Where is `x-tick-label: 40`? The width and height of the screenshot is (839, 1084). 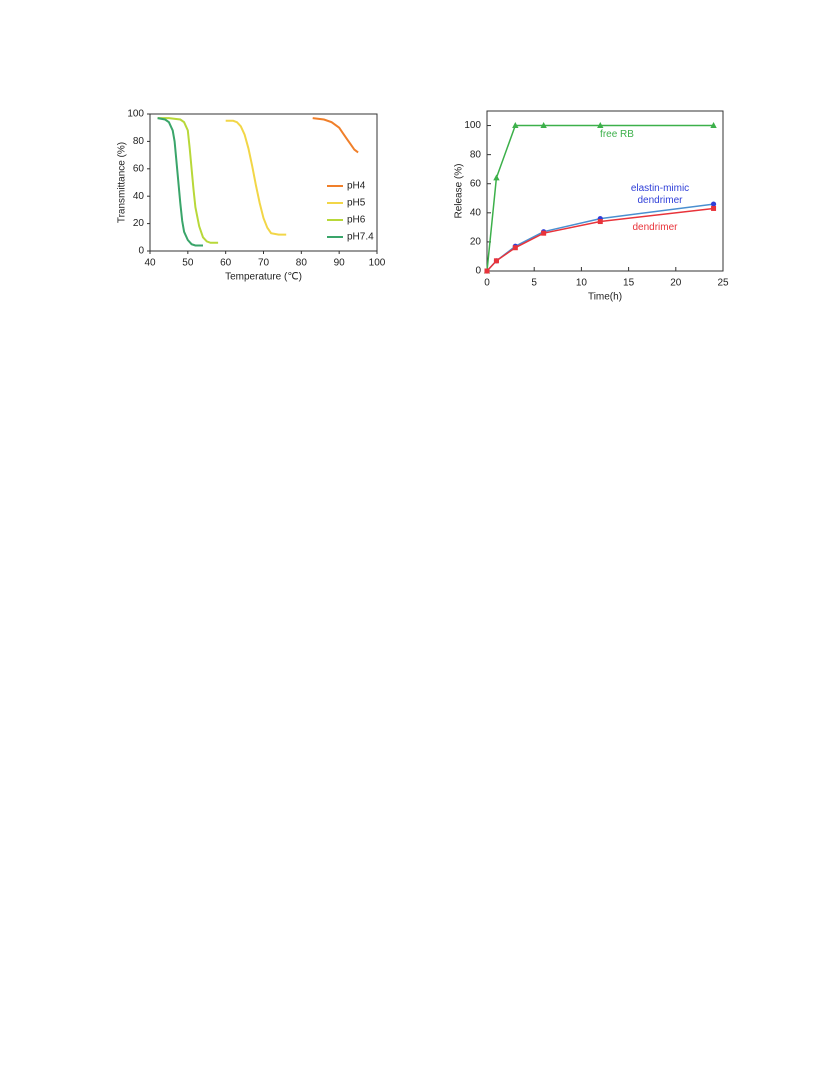 x-tick-label: 40 is located at coordinates (150, 263).